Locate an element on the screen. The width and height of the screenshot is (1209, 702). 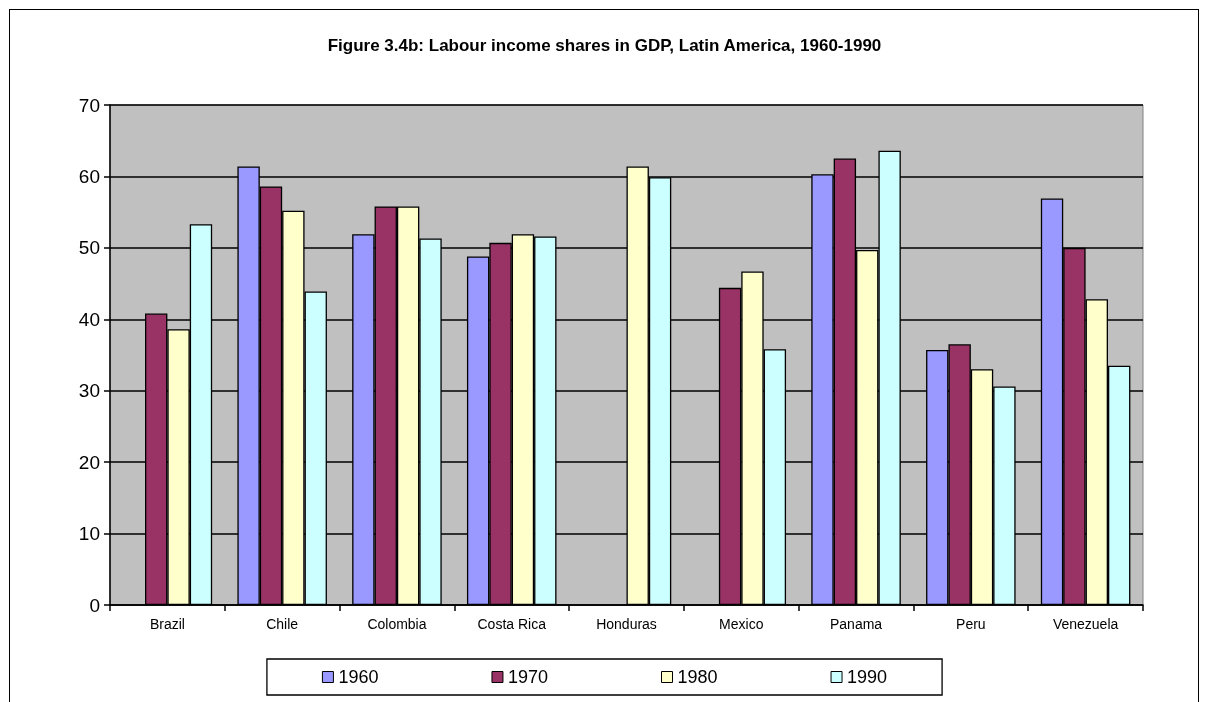
x-tick-label: Brazil is located at coordinates (167, 624).